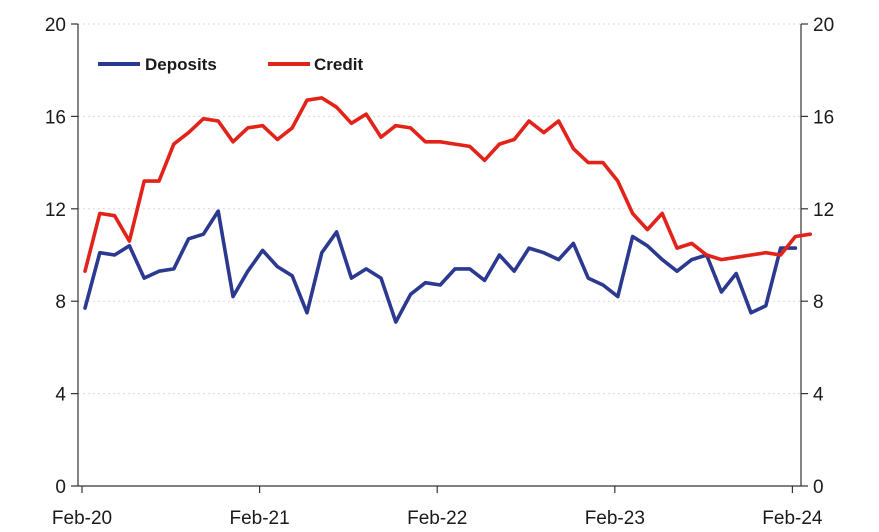 The width and height of the screenshot is (879, 532). Describe the element at coordinates (823, 210) in the screenshot. I see `y-tick-label-right: 12` at that location.